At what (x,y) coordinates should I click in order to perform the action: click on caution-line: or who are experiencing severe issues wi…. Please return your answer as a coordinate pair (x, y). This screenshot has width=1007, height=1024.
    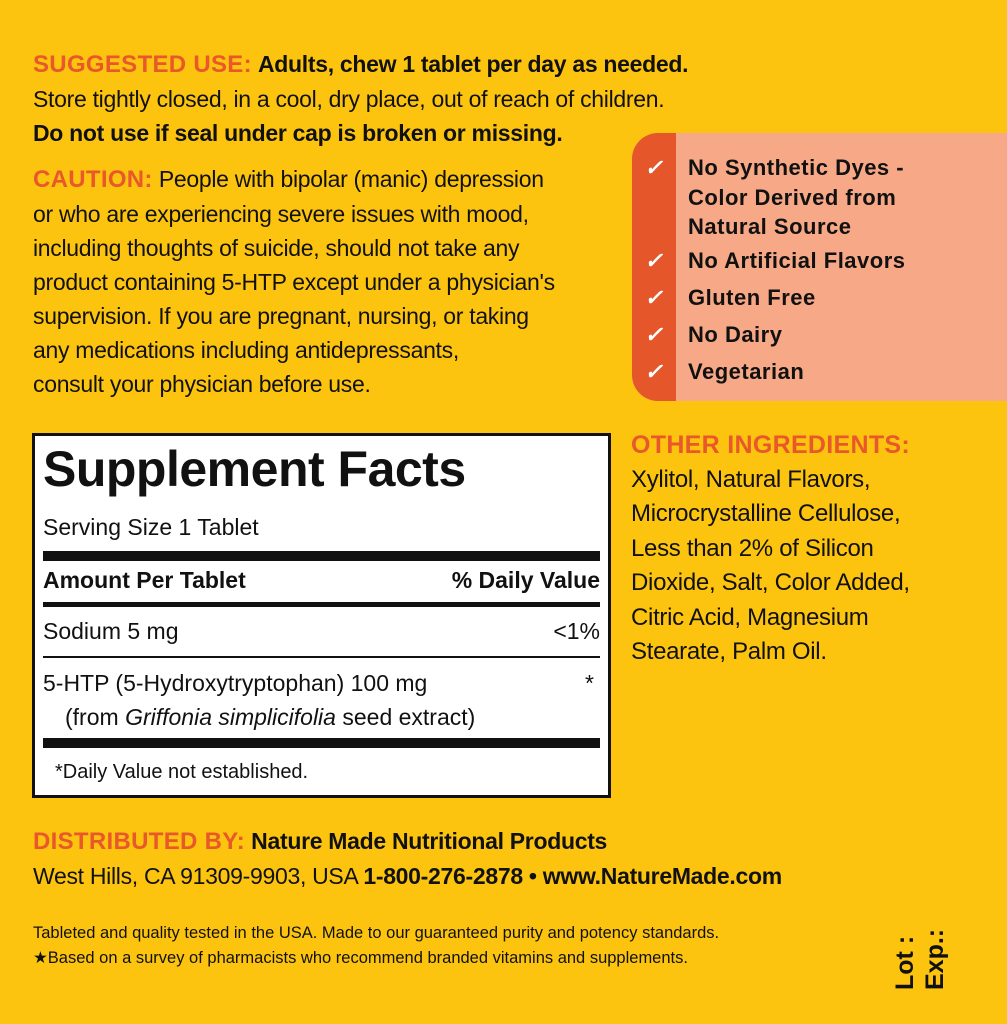
    Looking at the image, I should click on (281, 214).